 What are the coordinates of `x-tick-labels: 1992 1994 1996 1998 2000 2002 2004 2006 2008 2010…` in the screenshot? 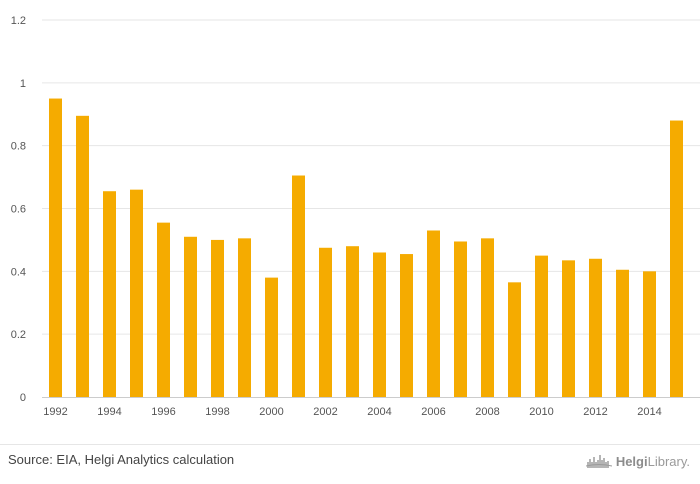 It's located at (352, 412).